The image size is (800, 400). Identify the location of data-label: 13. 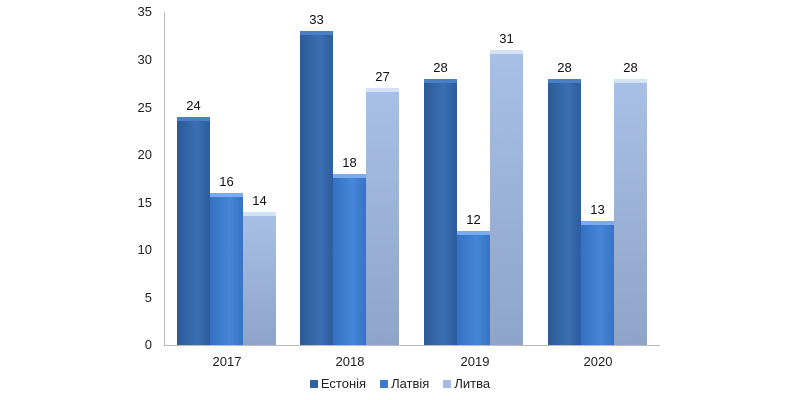
(597, 210).